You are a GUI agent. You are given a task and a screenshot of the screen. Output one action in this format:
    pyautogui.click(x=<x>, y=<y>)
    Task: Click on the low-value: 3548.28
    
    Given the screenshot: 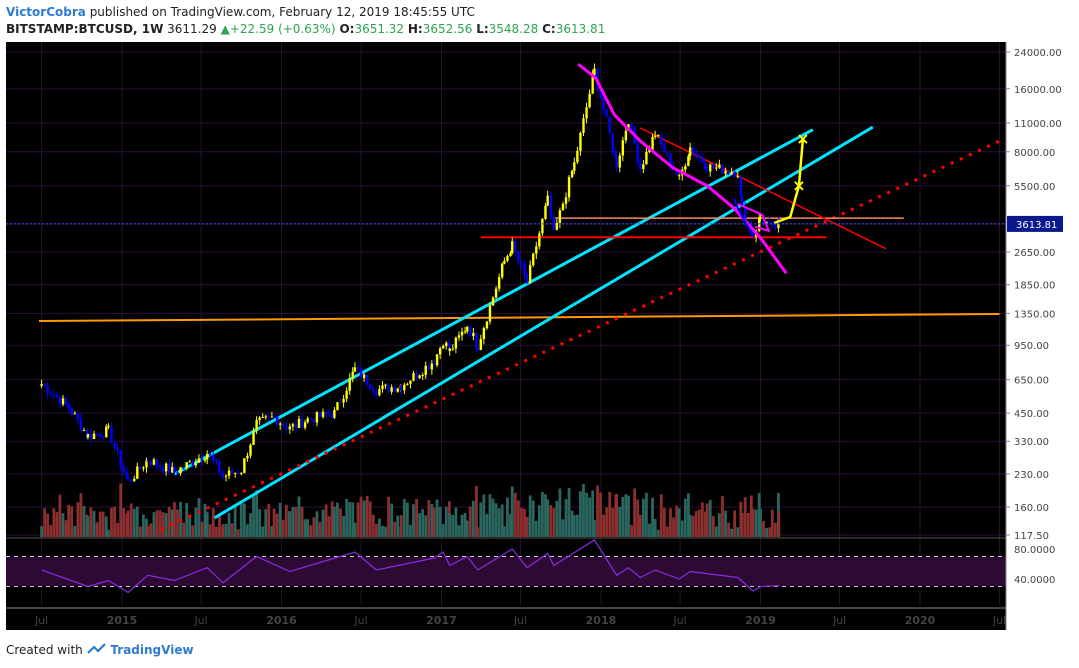 What is the action you would take?
    pyautogui.click(x=513, y=29)
    